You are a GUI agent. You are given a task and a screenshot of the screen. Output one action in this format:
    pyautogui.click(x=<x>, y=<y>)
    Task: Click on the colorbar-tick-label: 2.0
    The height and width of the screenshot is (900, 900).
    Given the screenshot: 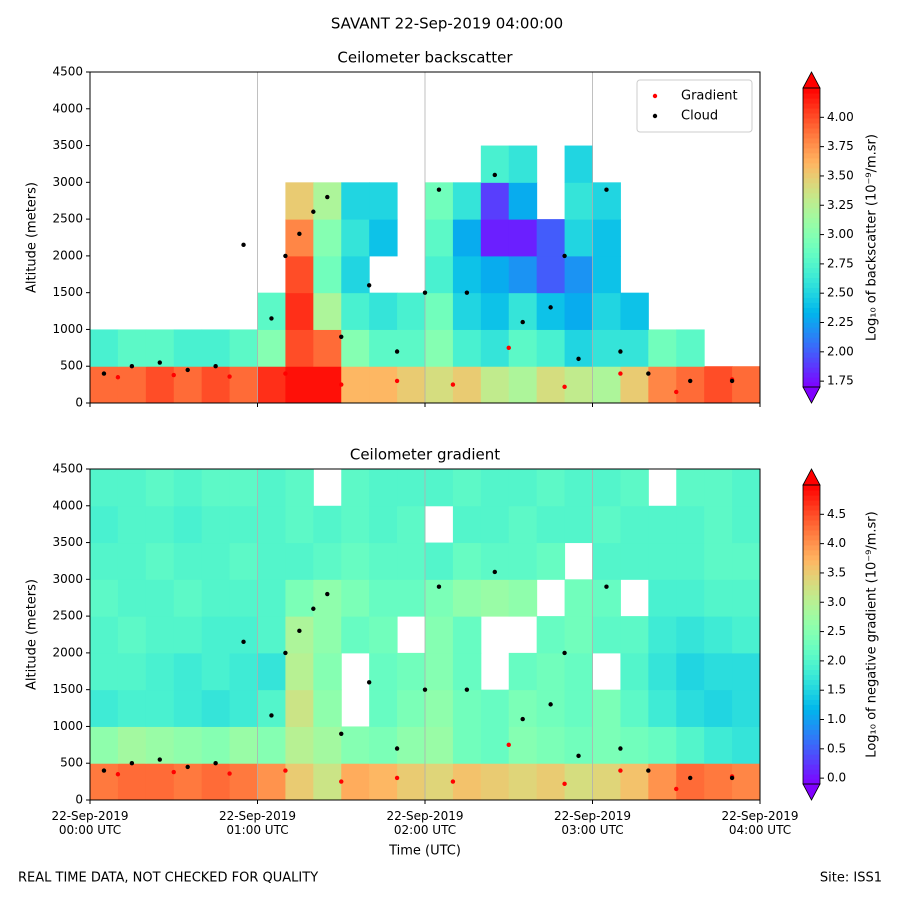 What is the action you would take?
    pyautogui.click(x=836, y=660)
    